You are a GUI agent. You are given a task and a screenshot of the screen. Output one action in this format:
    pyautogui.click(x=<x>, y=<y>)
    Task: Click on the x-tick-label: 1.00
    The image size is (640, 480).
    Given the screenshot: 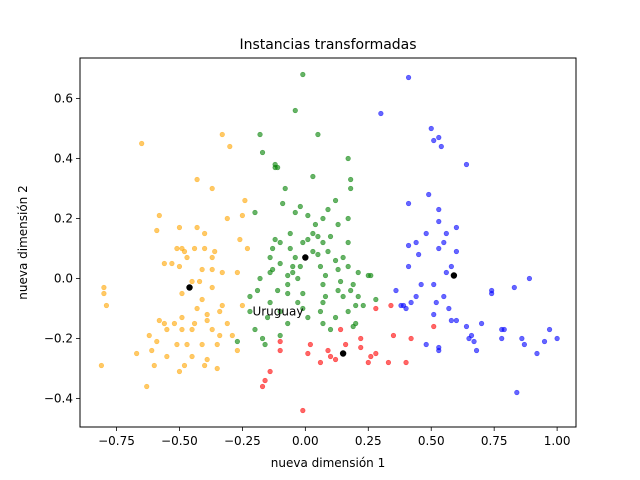 What is the action you would take?
    pyautogui.click(x=557, y=441)
    